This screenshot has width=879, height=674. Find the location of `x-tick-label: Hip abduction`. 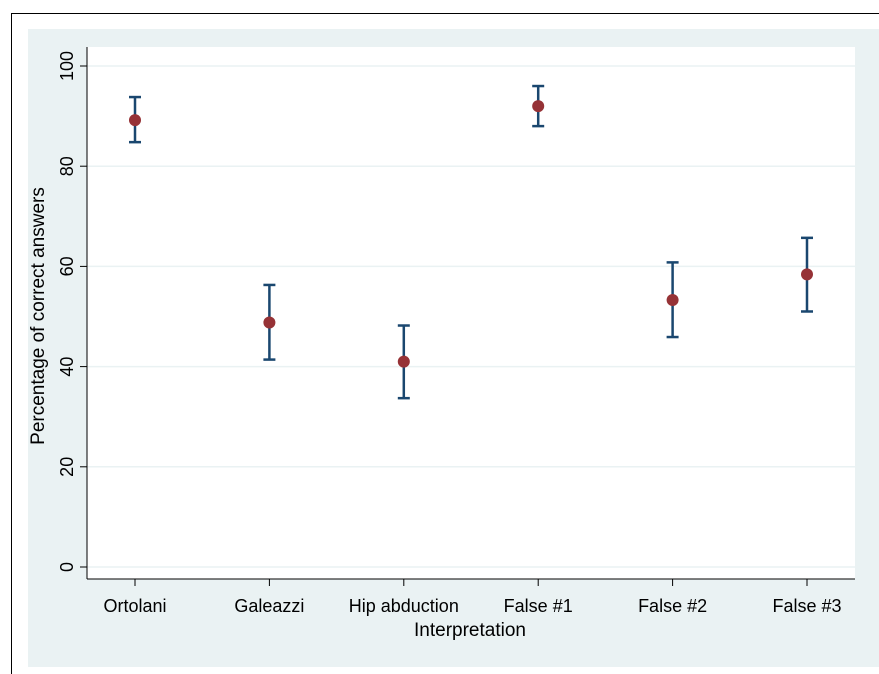

x-tick-label: Hip abduction is located at coordinates (404, 606).